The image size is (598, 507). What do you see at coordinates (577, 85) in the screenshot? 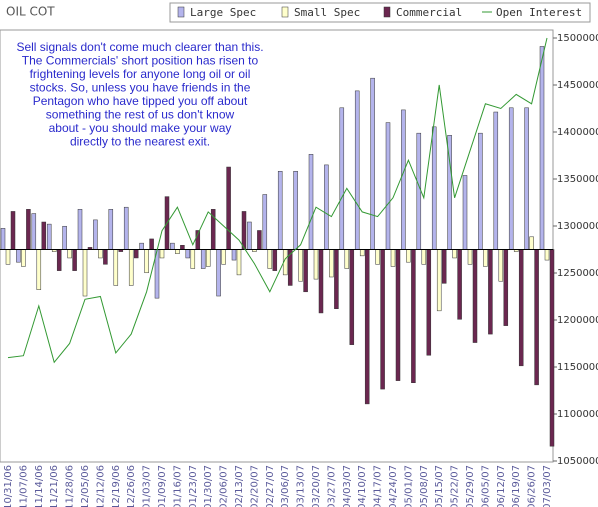
I see `y2-tick-label: 1450000` at bounding box center [577, 85].